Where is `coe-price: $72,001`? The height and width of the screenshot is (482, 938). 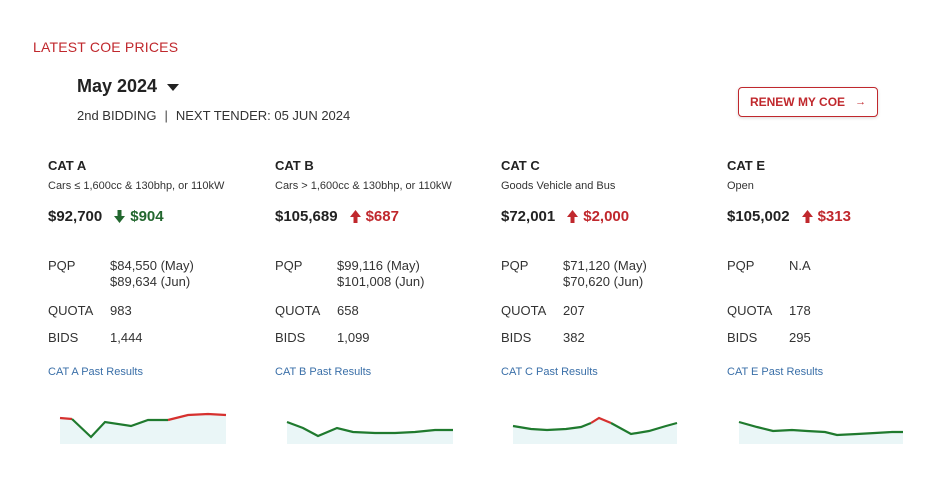 coe-price: $72,001 is located at coordinates (528, 216).